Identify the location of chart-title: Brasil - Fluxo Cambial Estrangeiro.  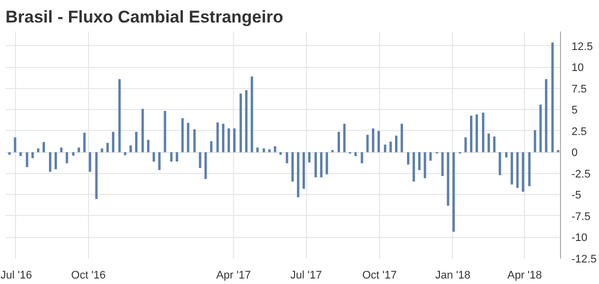
(145, 17).